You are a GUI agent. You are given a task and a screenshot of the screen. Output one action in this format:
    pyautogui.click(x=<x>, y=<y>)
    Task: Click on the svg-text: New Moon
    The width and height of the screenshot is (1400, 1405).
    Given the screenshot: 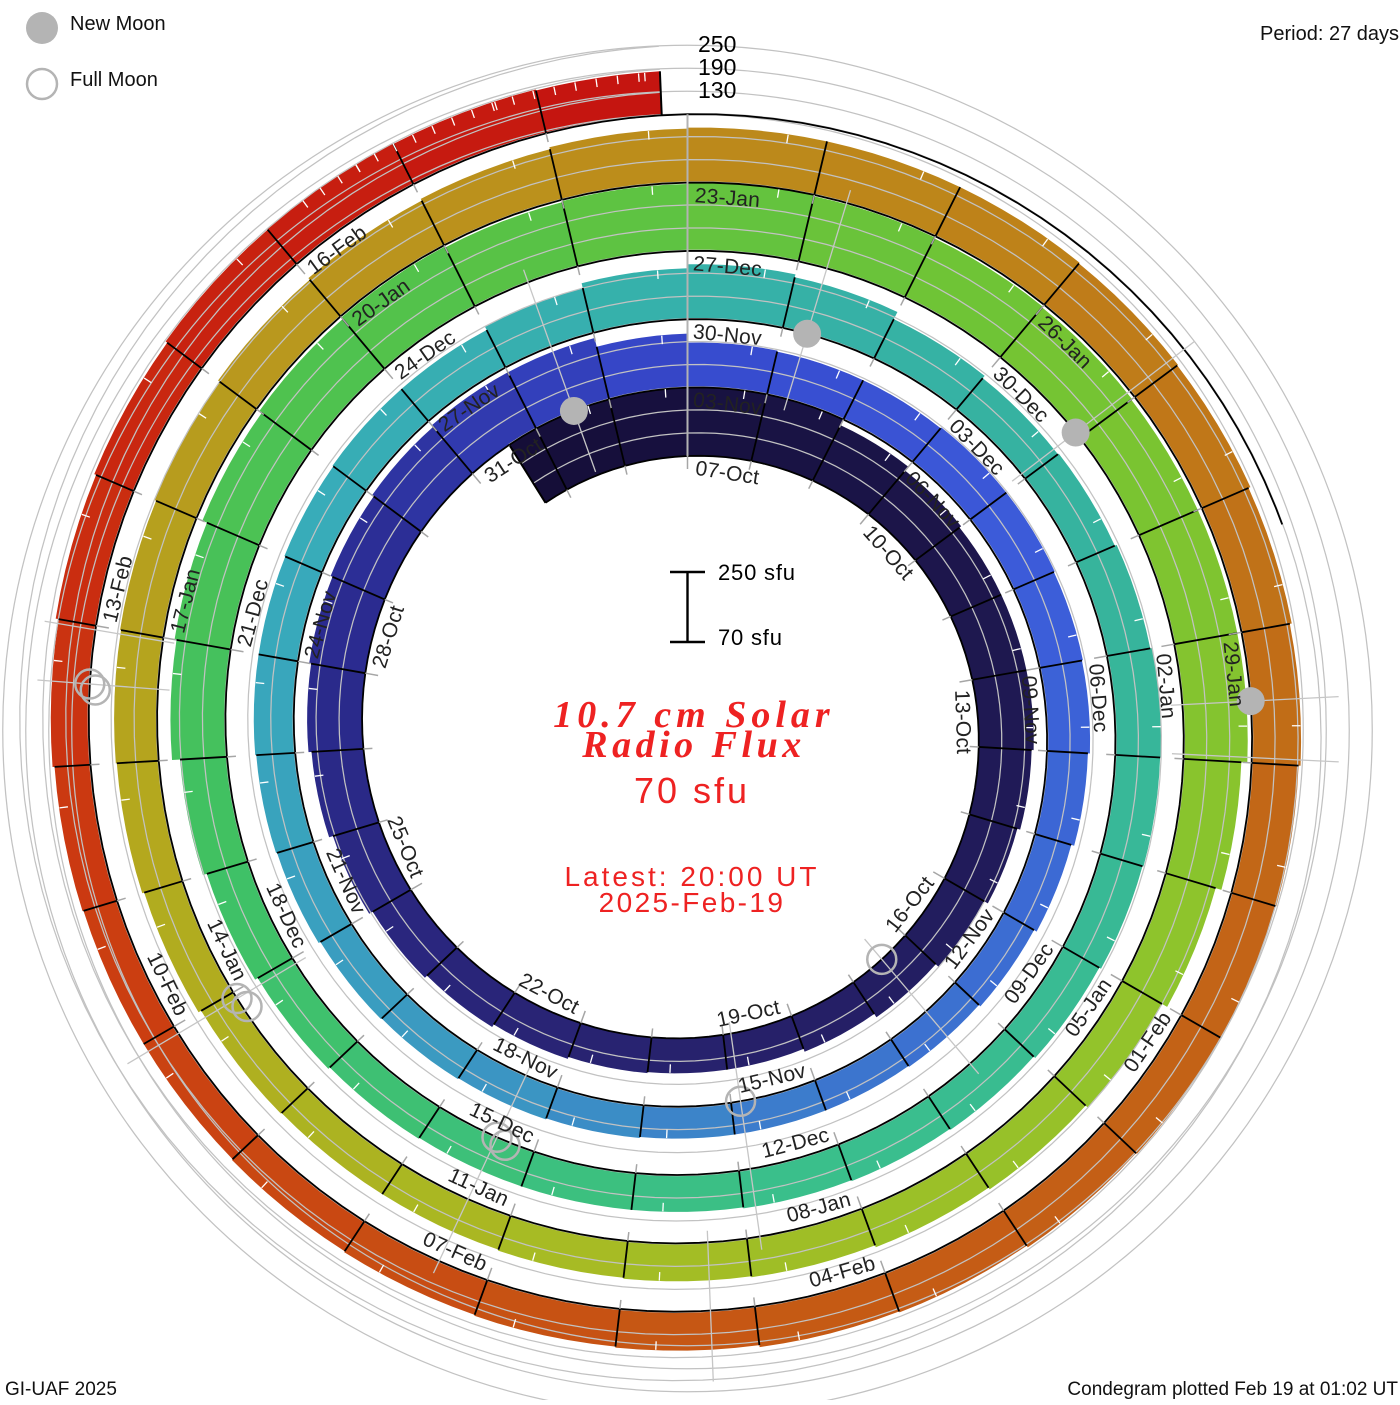 What is the action you would take?
    pyautogui.click(x=118, y=24)
    